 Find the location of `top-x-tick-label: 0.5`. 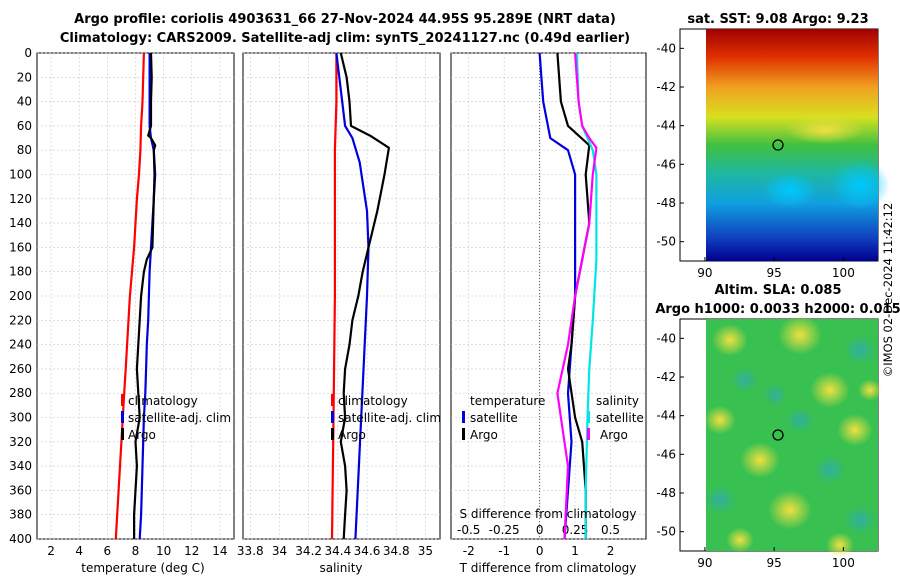

top-x-tick-label: 0.5 is located at coordinates (610, 530).